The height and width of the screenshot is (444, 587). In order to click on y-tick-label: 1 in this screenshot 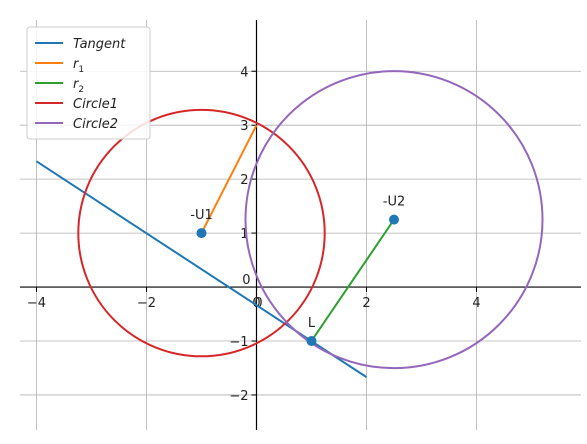, I will do `click(244, 234)`.